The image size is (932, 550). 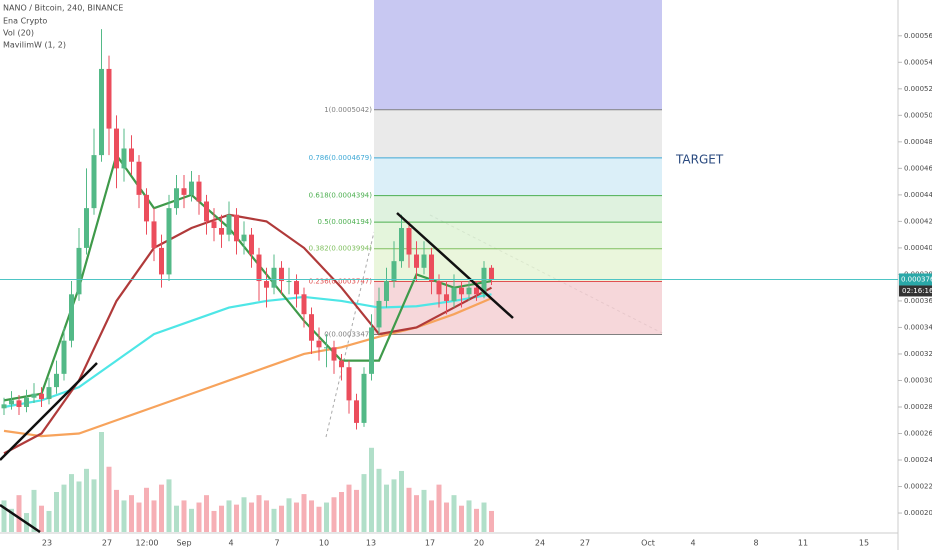 I want to click on fib-label: 0.236(0.0003747), so click(x=341, y=281).